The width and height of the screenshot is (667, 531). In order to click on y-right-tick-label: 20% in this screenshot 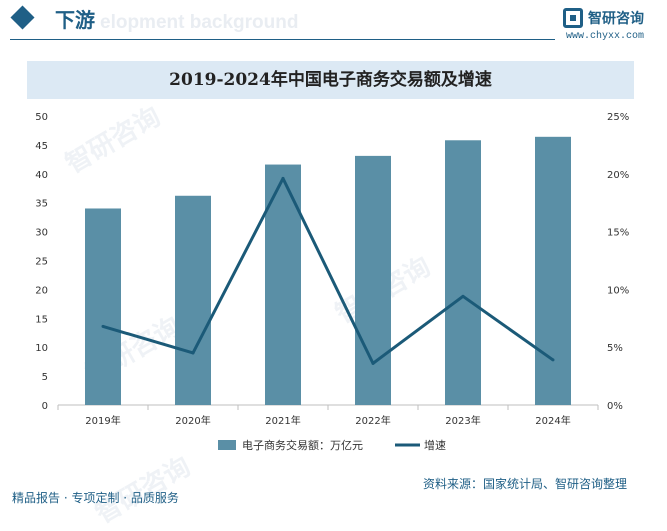, I will do `click(618, 175)`.